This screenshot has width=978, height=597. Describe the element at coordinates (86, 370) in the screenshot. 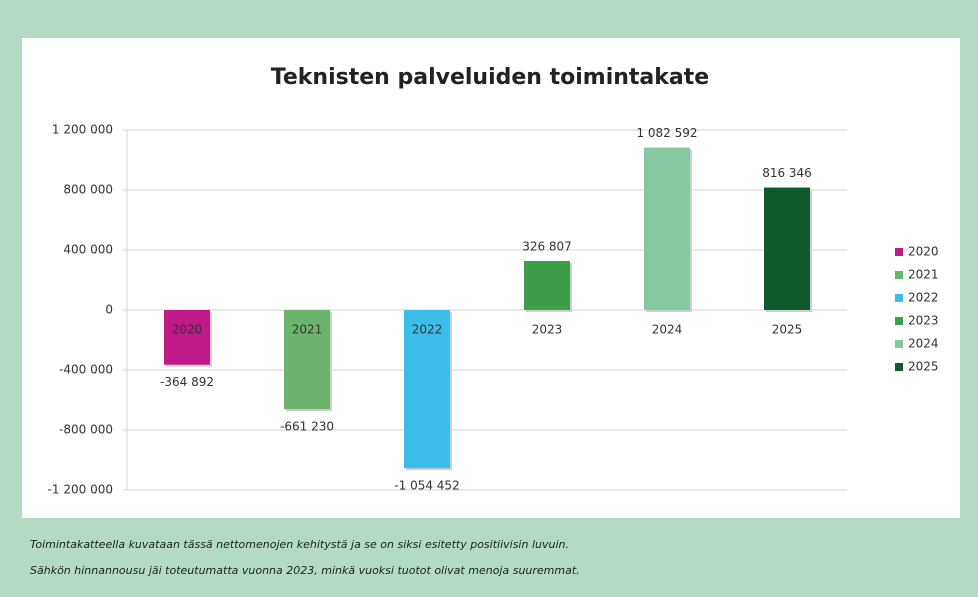

I see `y-tick-label: -400 000` at that location.